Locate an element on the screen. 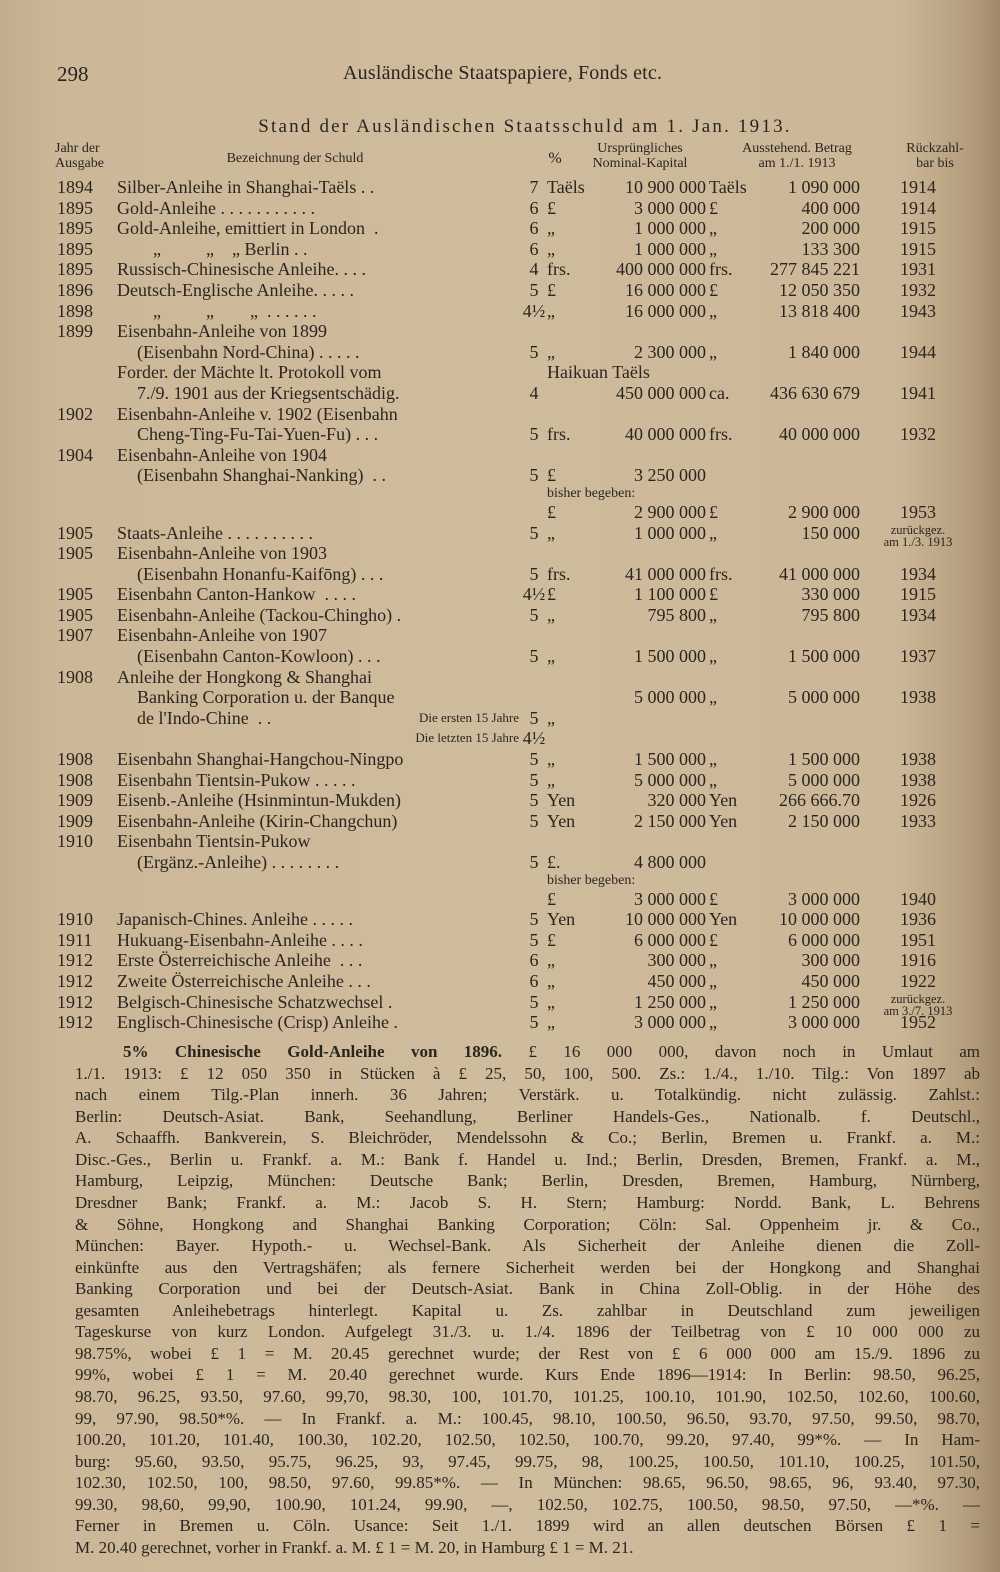 This screenshot has height=1572, width=1000. cell-description: Silber-Anleihe in Shanghai-Taëls . . is located at coordinates (322, 187).